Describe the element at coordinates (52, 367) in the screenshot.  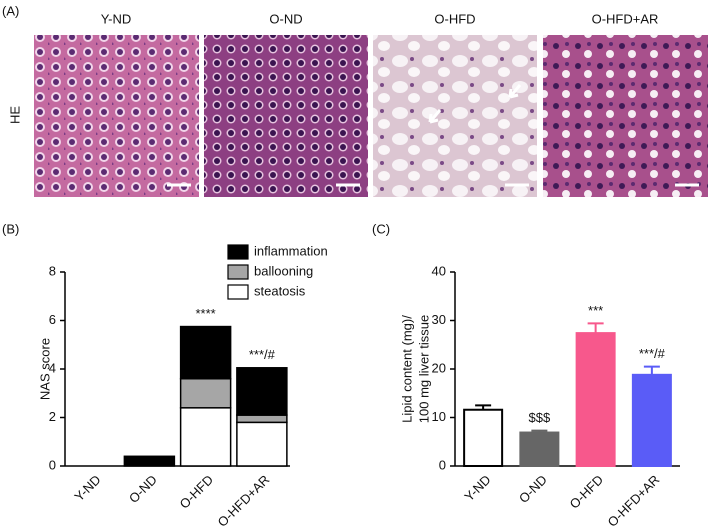
I see `y-tick-label: 4` at that location.